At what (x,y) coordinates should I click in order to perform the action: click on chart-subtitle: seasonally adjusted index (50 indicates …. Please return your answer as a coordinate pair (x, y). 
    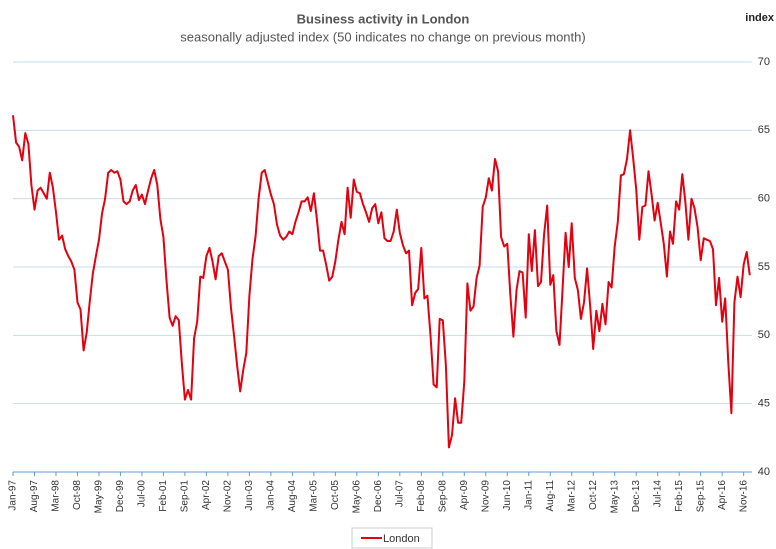
    Looking at the image, I should click on (382, 36).